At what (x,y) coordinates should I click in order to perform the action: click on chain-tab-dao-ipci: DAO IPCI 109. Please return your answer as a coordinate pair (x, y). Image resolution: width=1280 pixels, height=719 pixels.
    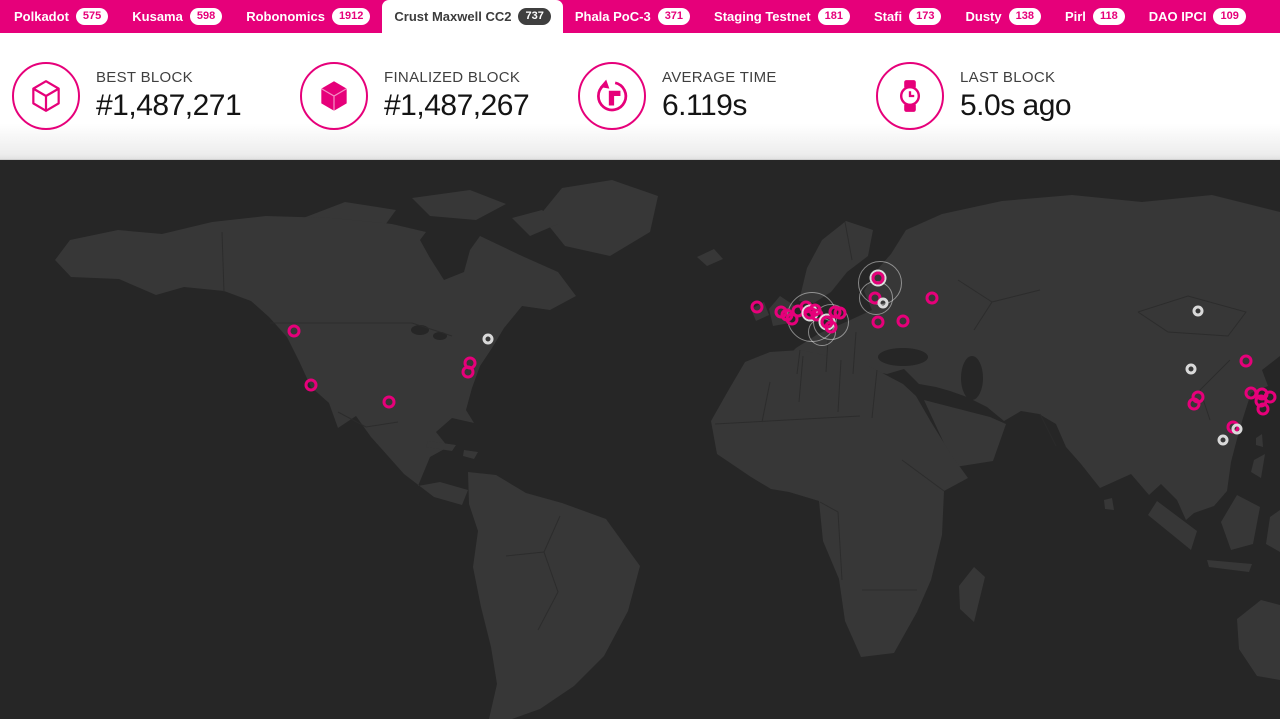
    Looking at the image, I should click on (1197, 16).